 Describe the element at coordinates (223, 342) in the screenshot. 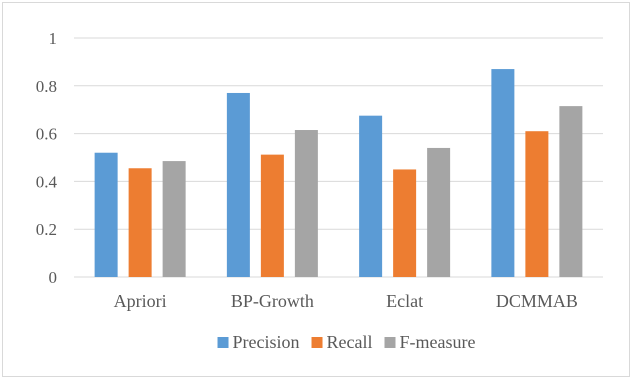

I see `legend-swatch-precision` at that location.